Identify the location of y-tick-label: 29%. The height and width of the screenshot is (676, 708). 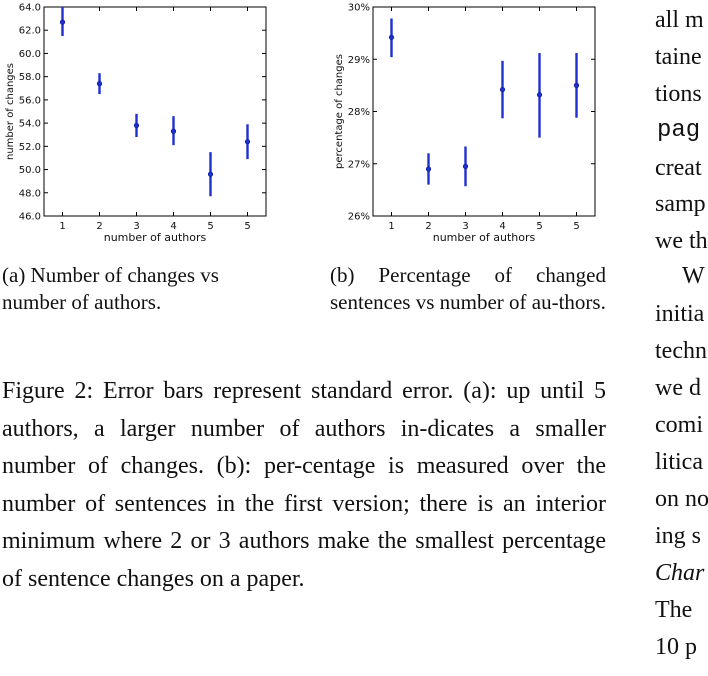
(359, 60).